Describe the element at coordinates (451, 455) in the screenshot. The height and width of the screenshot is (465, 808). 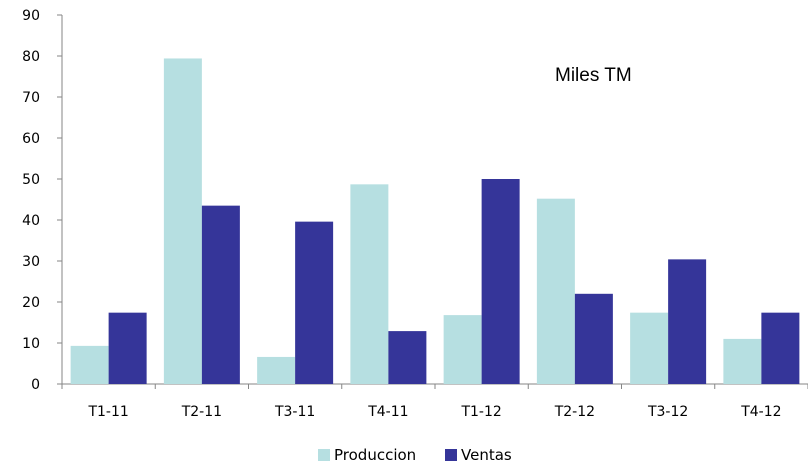
I see `legend-swatch-ventas` at that location.